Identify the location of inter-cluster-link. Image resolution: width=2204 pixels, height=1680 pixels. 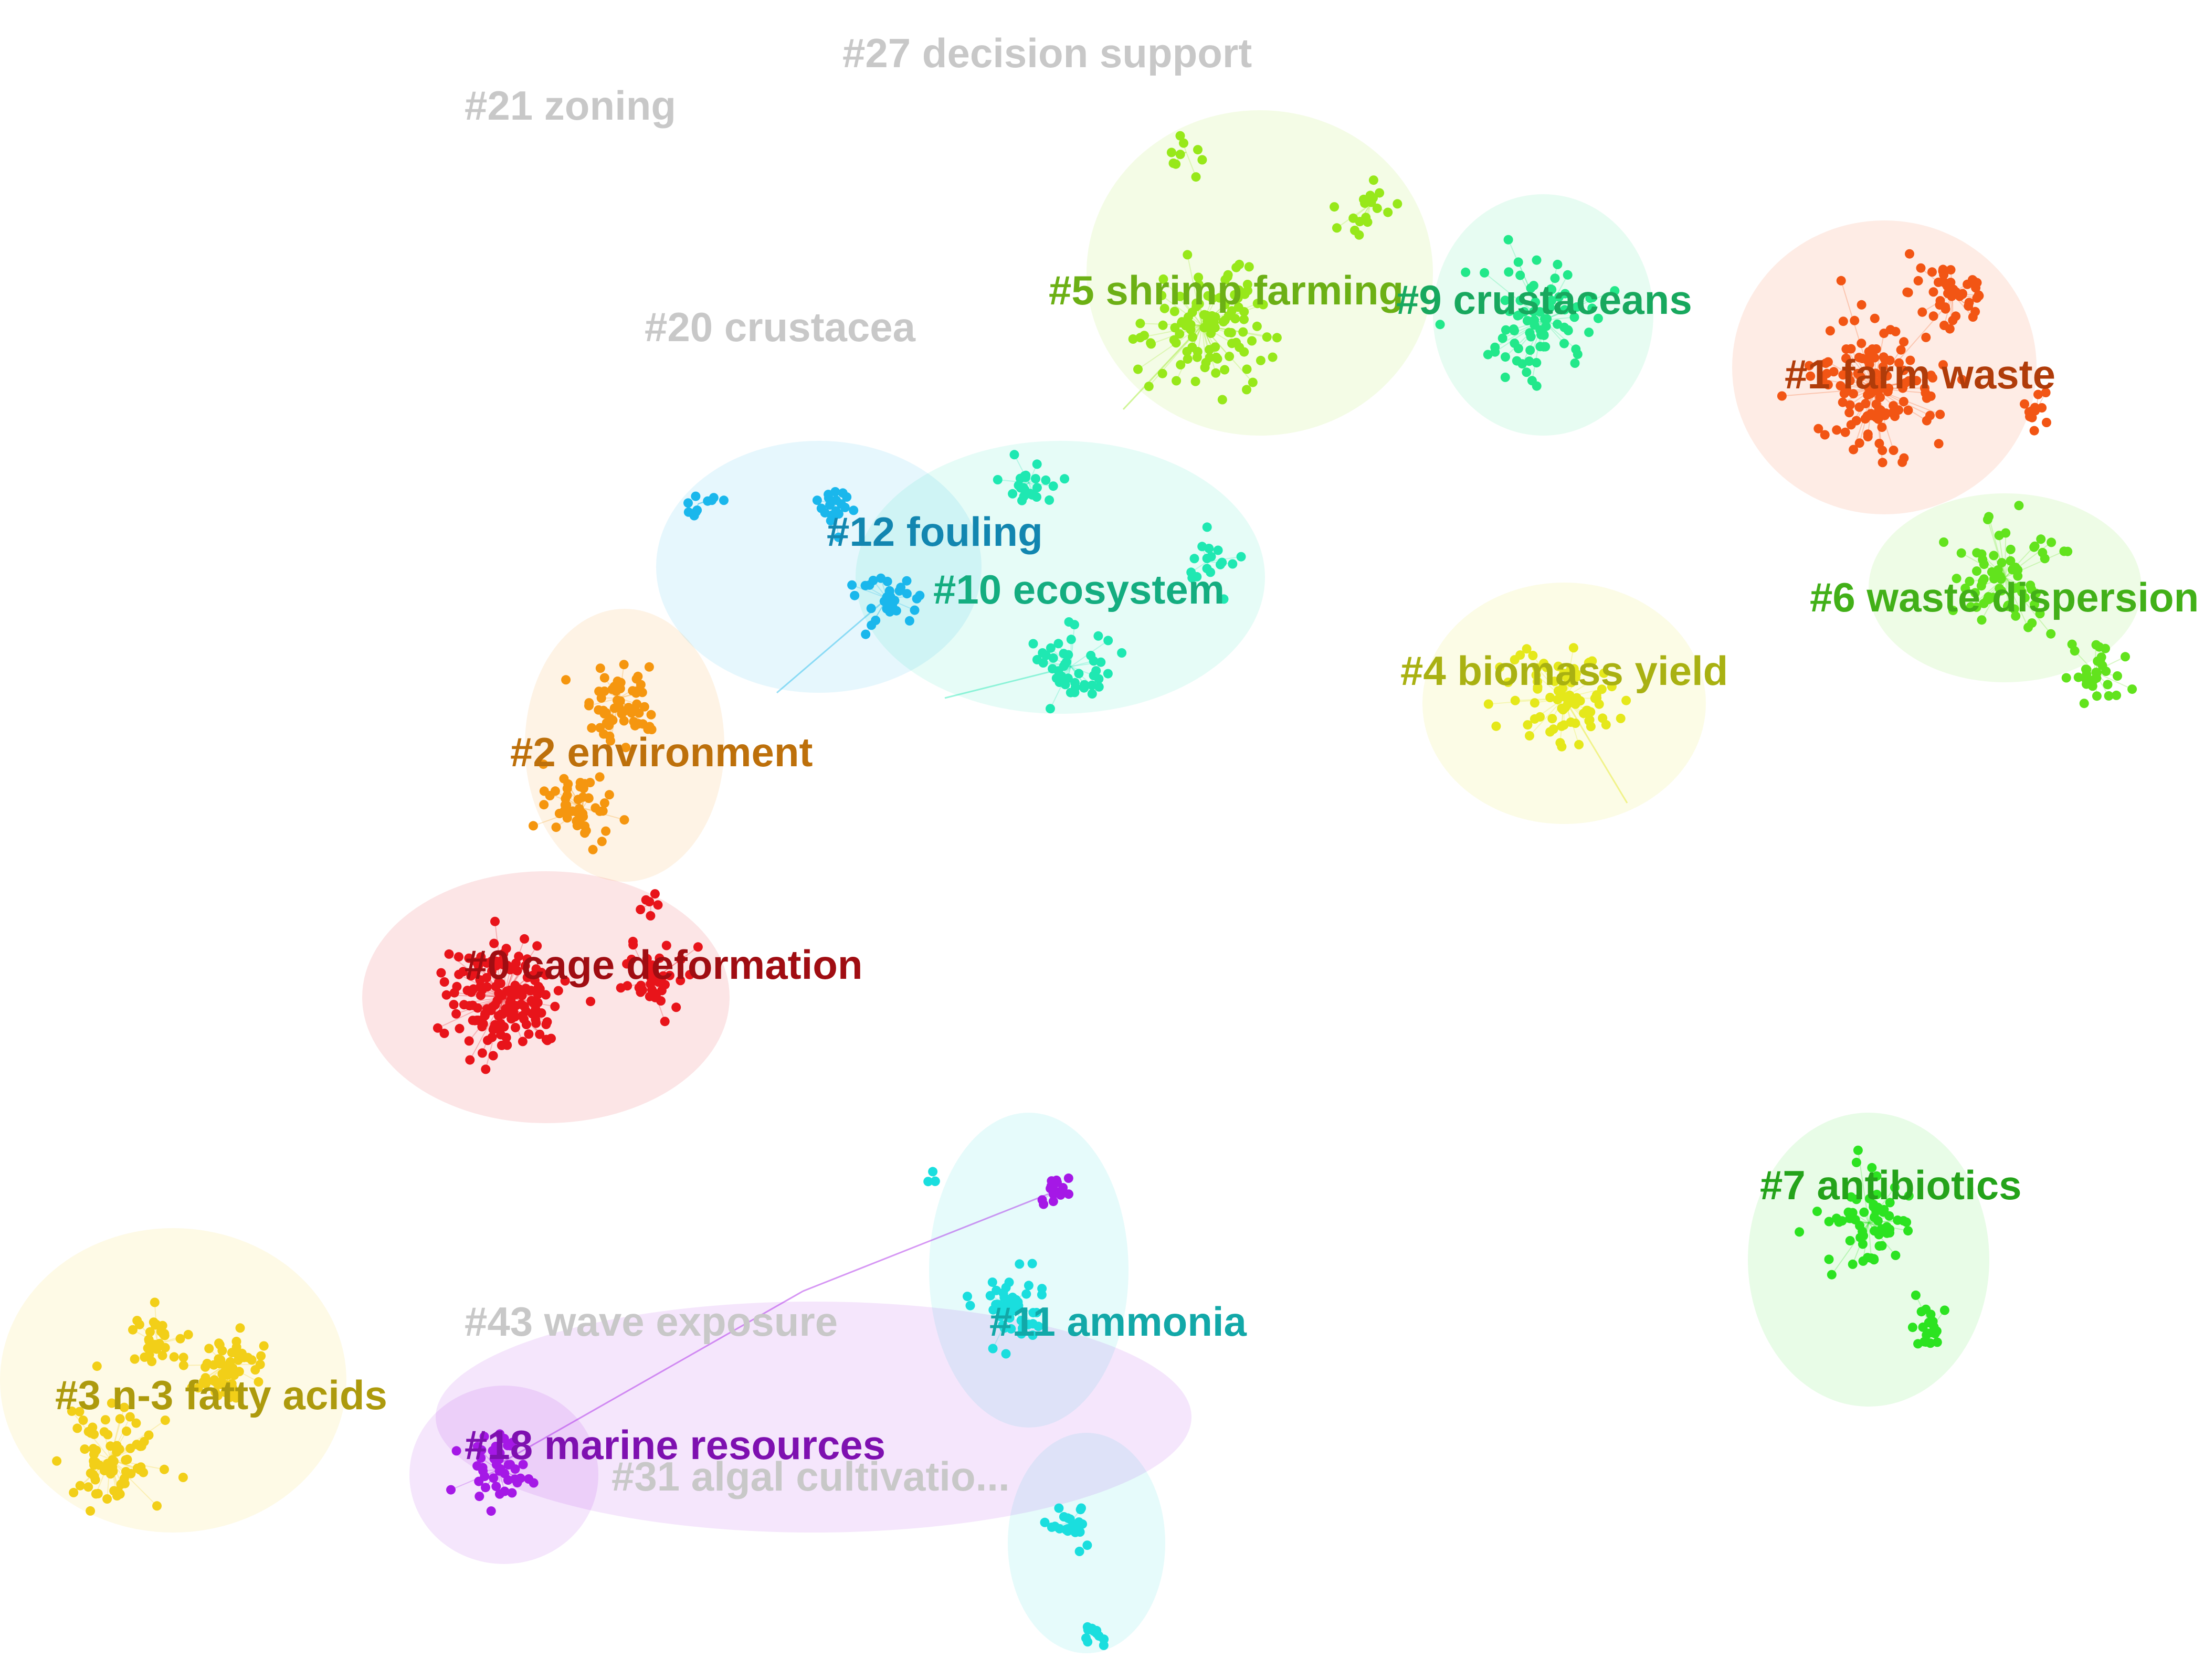
(832, 645).